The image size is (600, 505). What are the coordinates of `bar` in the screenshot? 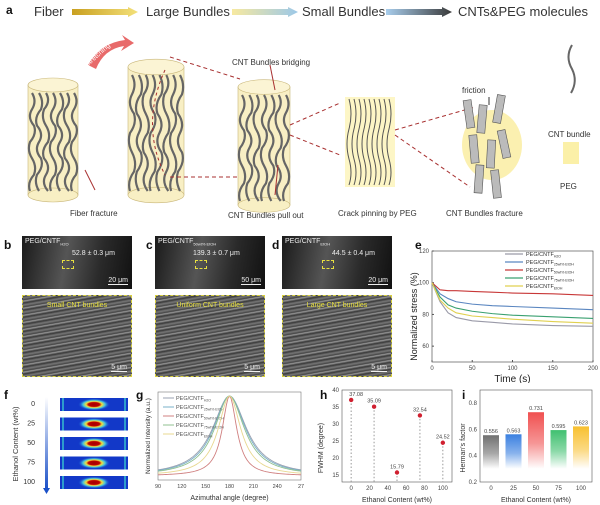 It's located at (558, 449).